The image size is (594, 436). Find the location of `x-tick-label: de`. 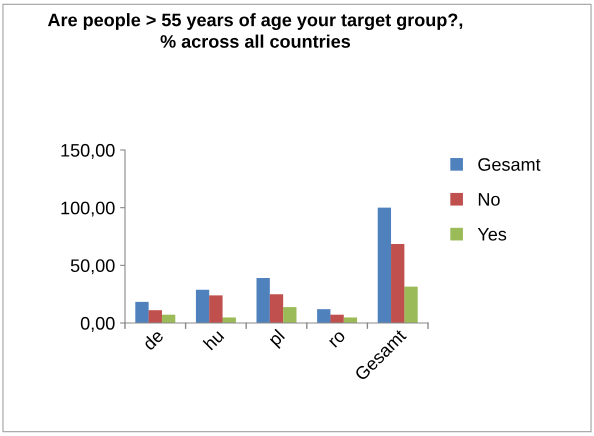

x-tick-label: de is located at coordinates (153, 339).